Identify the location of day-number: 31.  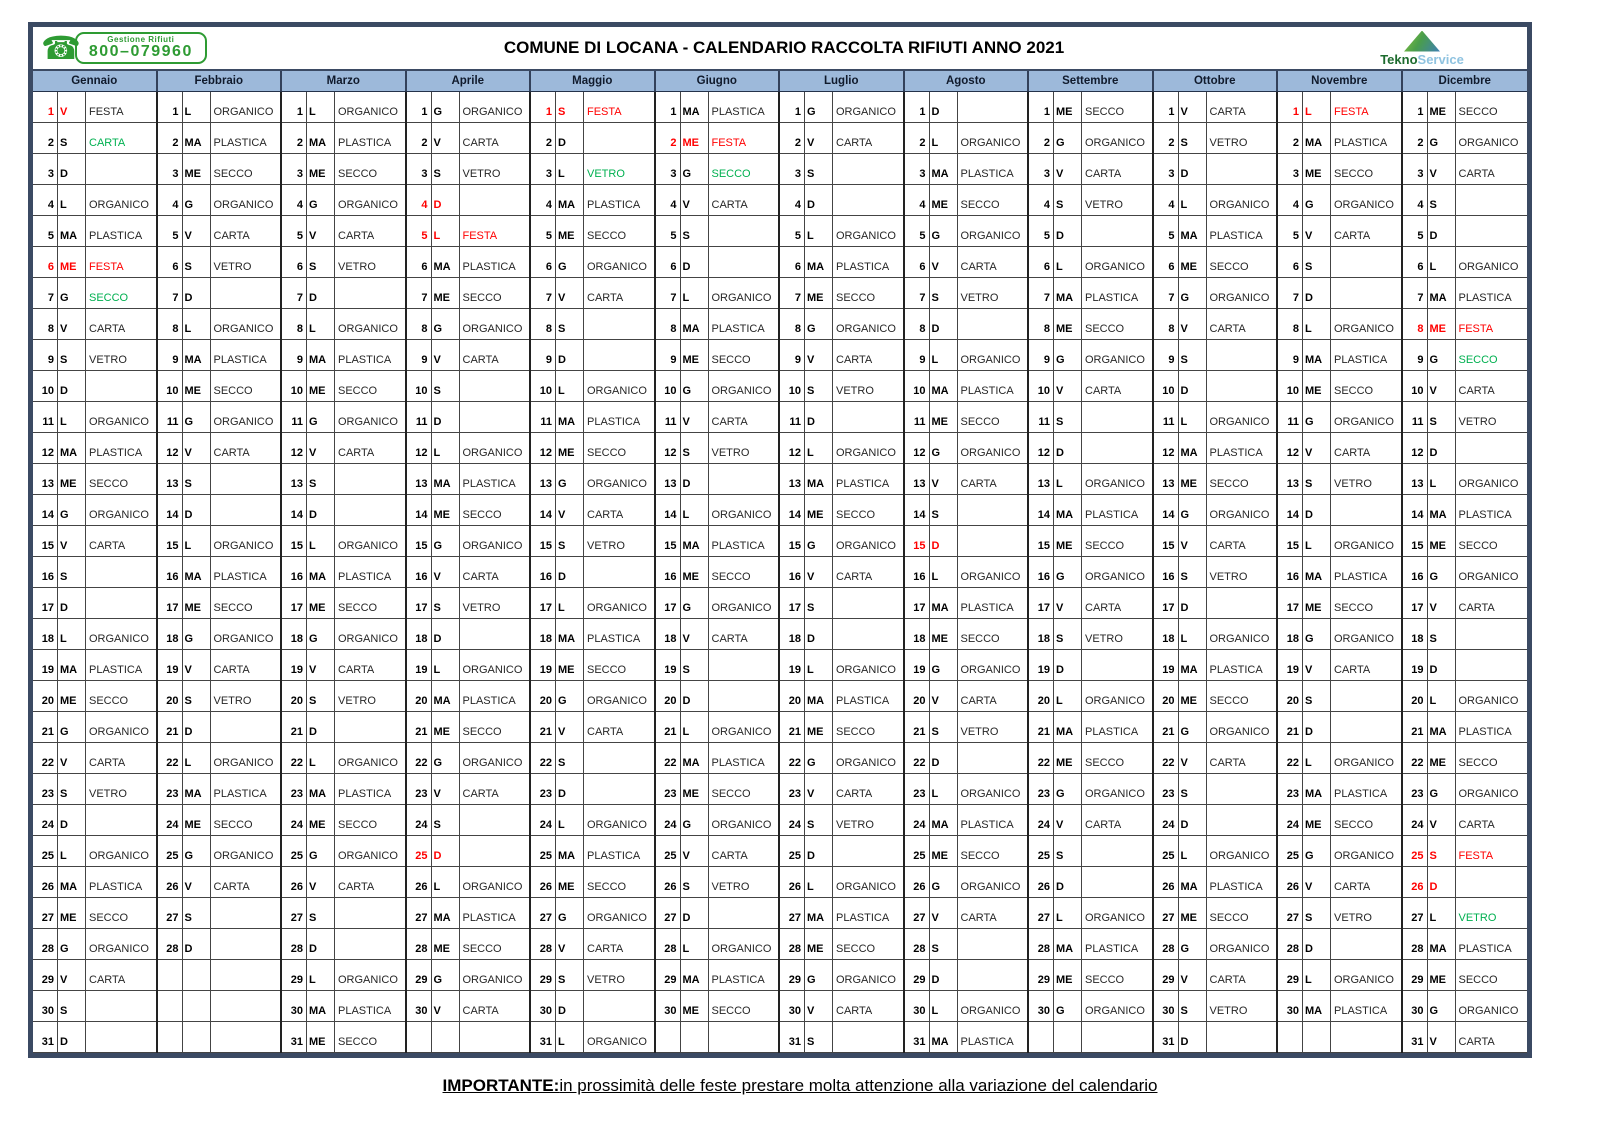
(45, 1037).